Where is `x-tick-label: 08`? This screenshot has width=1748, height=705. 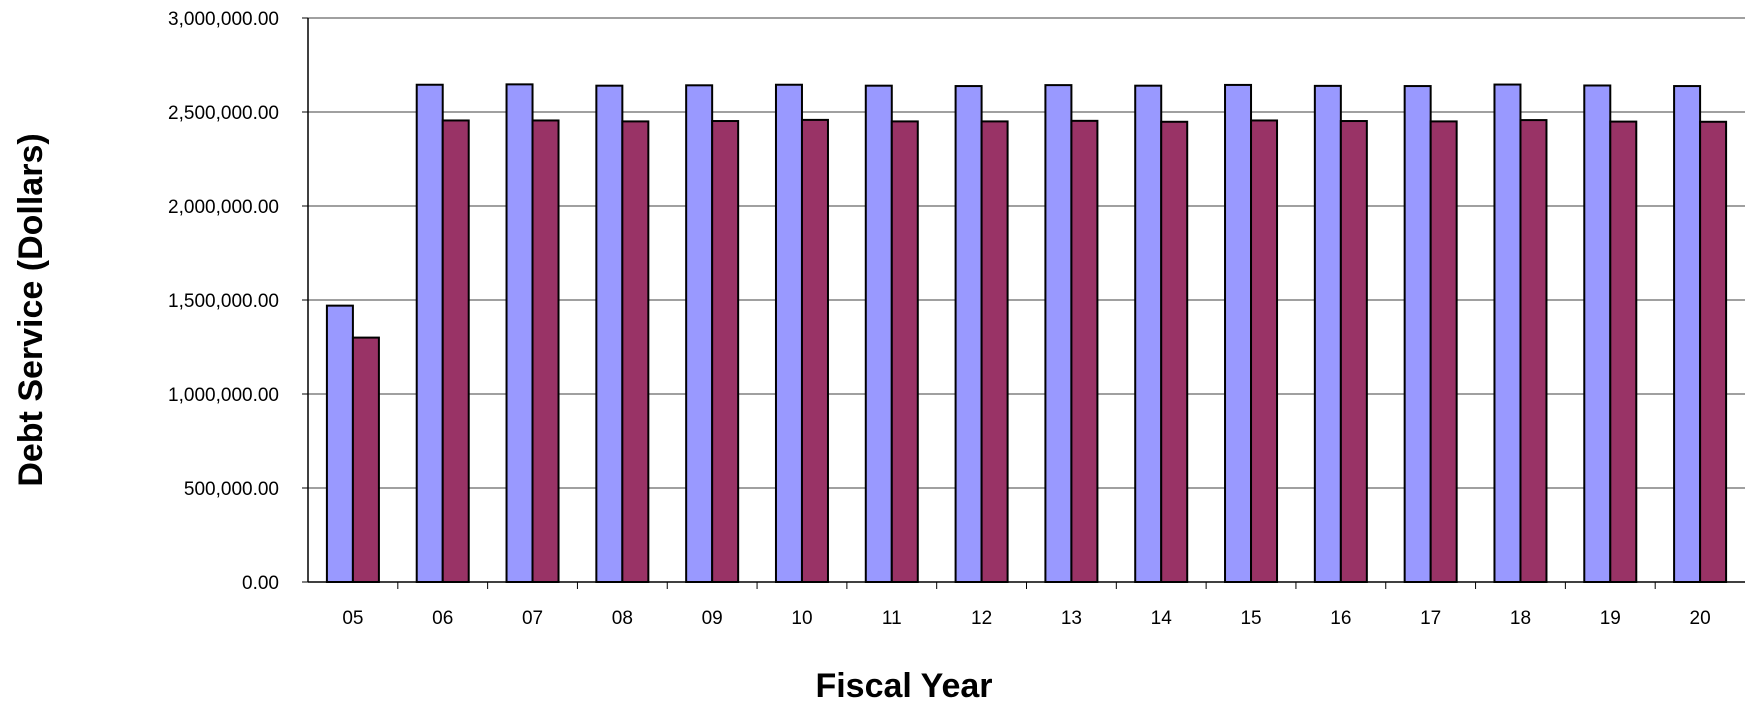
x-tick-label: 08 is located at coordinates (622, 618).